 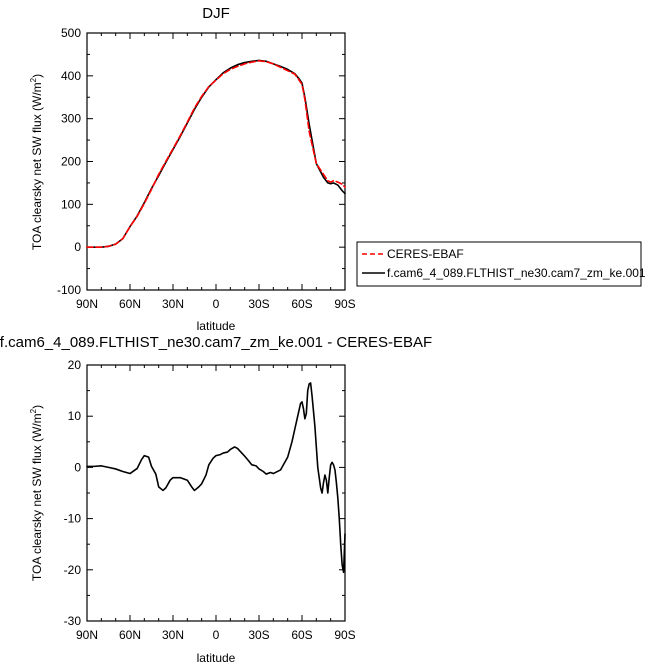 What do you see at coordinates (87, 635) in the screenshot?
I see `bottom-x-tick-label: 90N` at bounding box center [87, 635].